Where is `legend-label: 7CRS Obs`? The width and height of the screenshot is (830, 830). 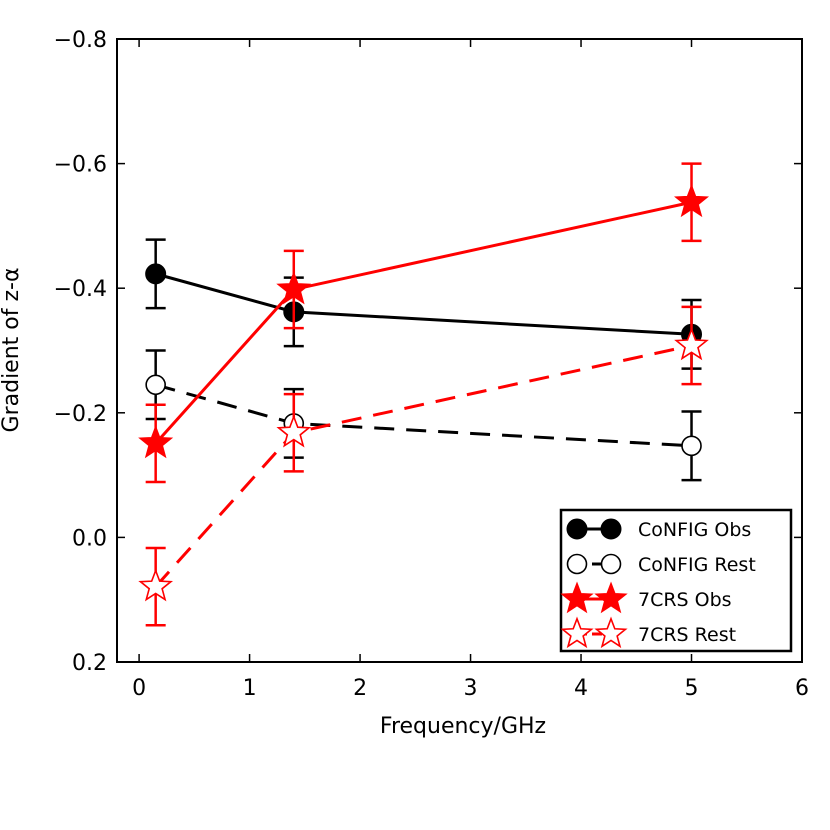 legend-label: 7CRS Obs is located at coordinates (685, 600).